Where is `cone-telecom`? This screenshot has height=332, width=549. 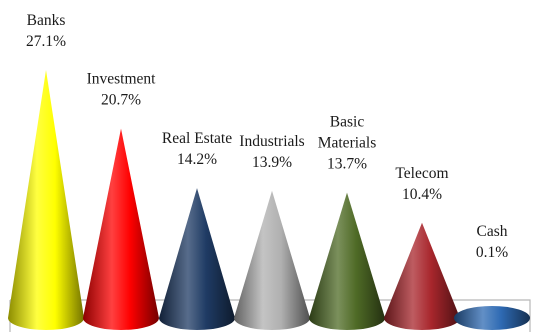
cone-telecom is located at coordinates (422, 276).